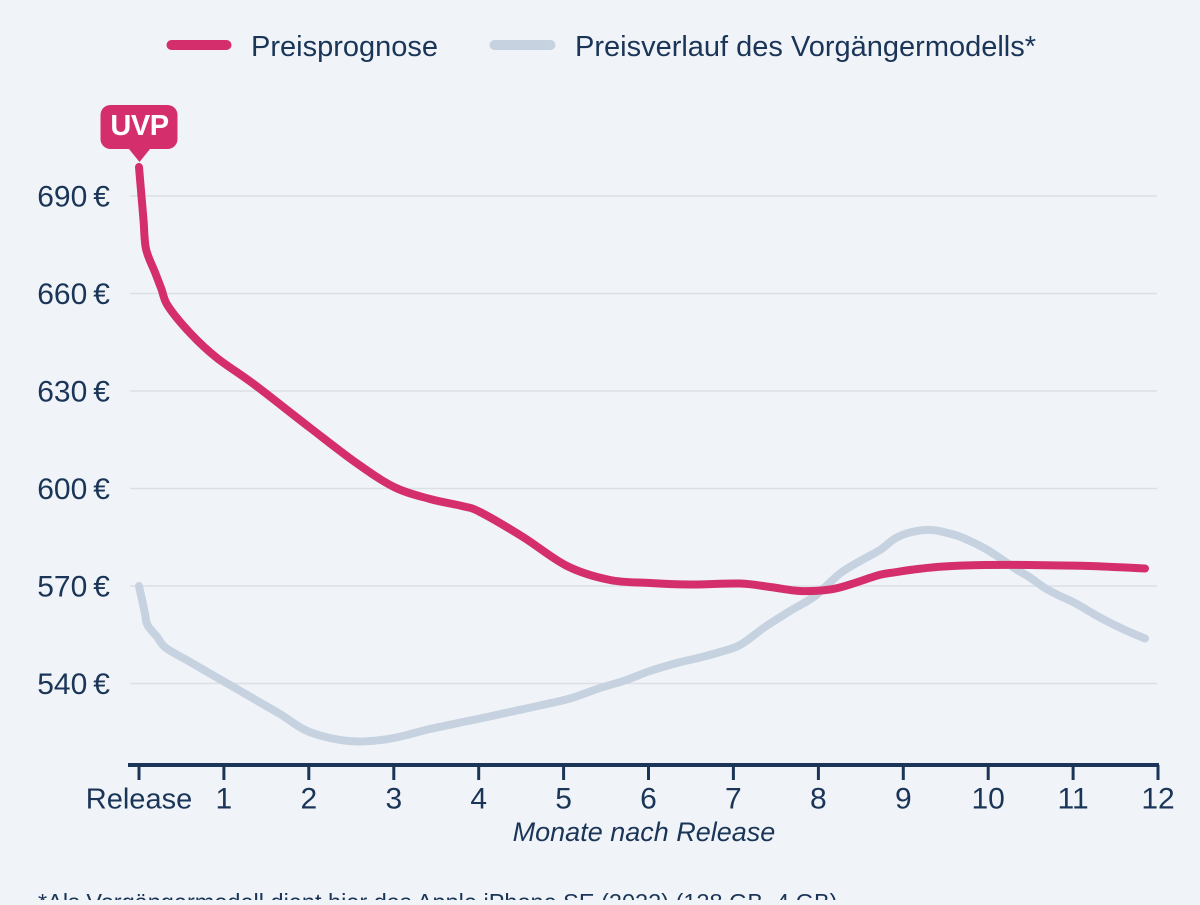  I want to click on svg-text: 10, so click(988, 799).